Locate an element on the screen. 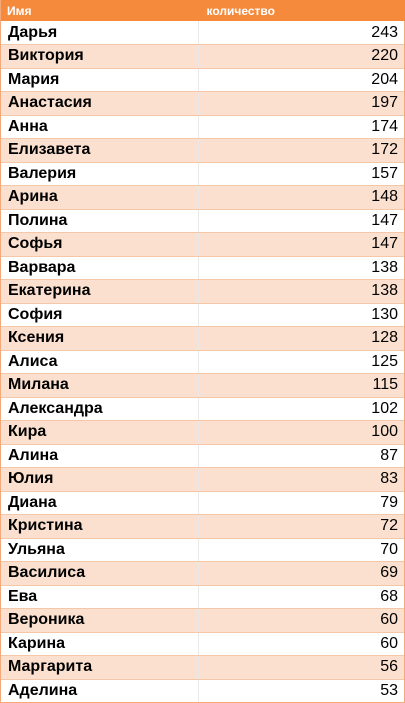 The image size is (405, 703). table-row: Варвара 138 is located at coordinates (202, 268).